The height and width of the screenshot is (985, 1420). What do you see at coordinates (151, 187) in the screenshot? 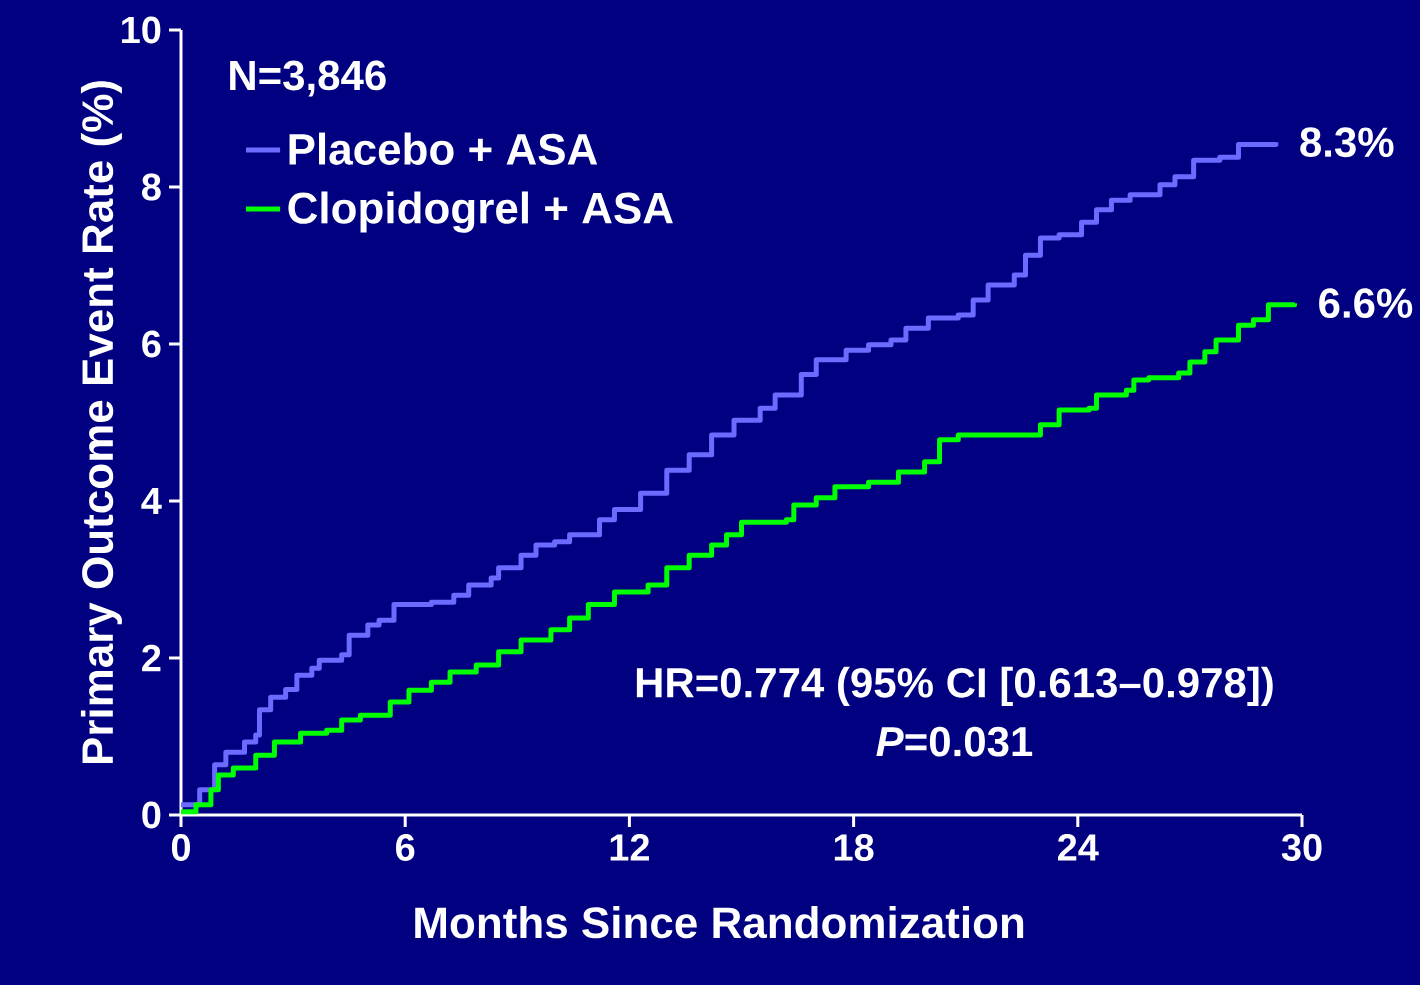
I see `y-tick-label: 8` at bounding box center [151, 187].